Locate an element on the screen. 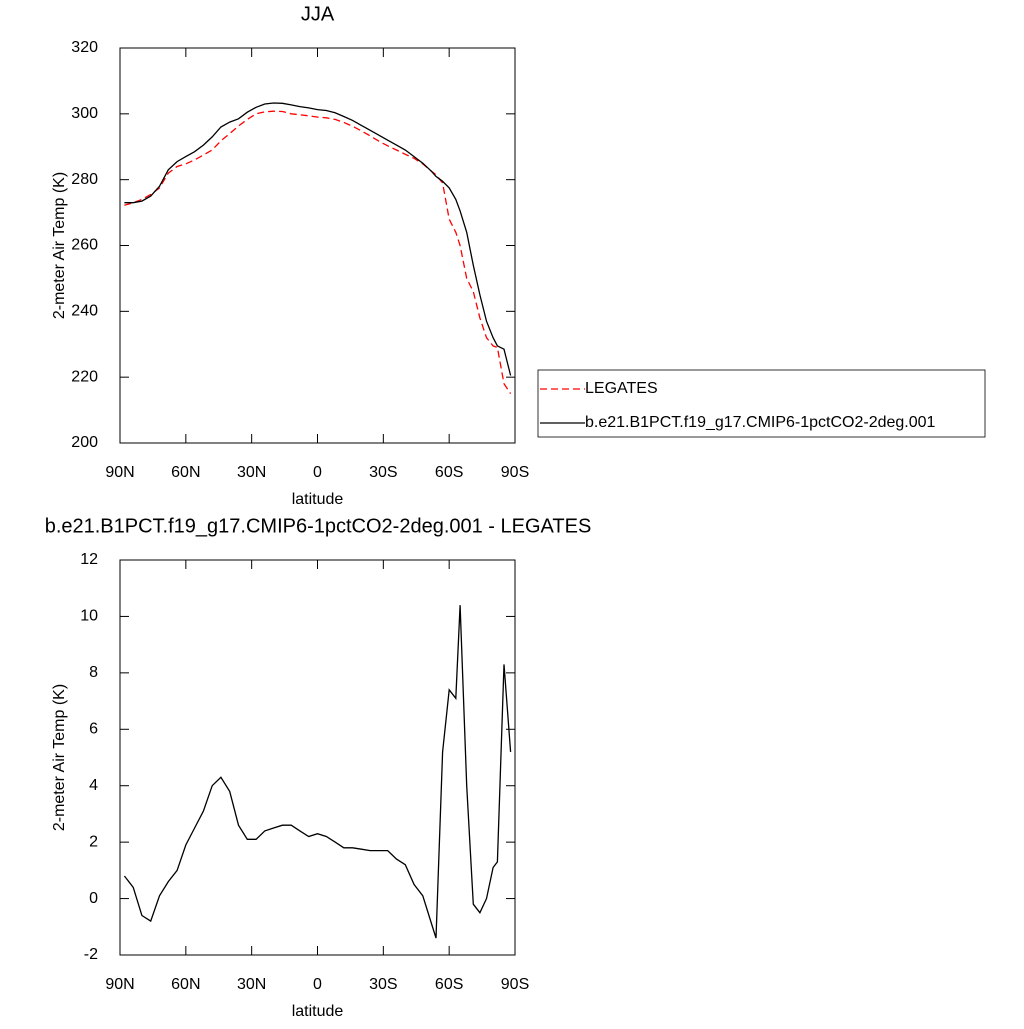  y-tick-label: 320 is located at coordinates (84, 47).